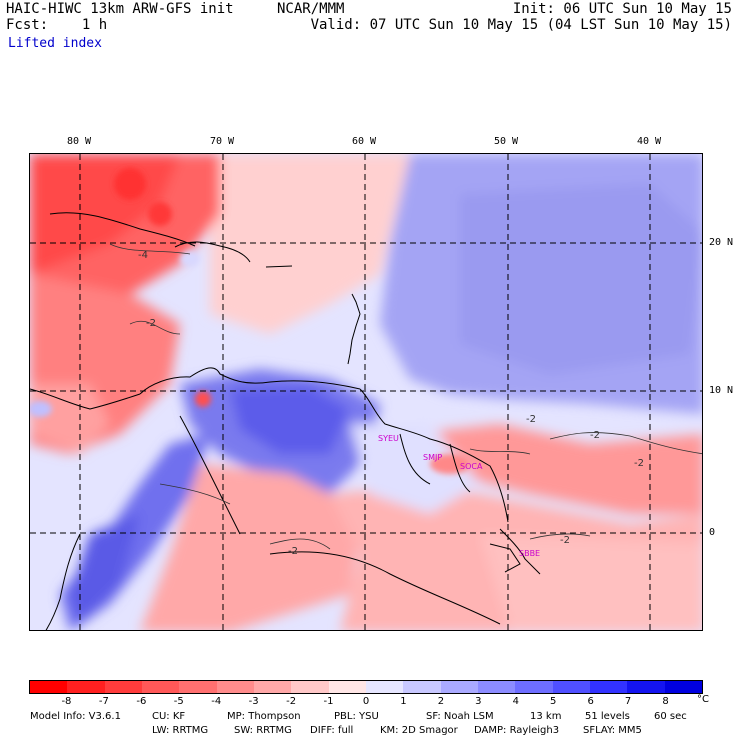  I want to click on stations: SYEU SMJP SOCA SBBE, so click(459, 496).